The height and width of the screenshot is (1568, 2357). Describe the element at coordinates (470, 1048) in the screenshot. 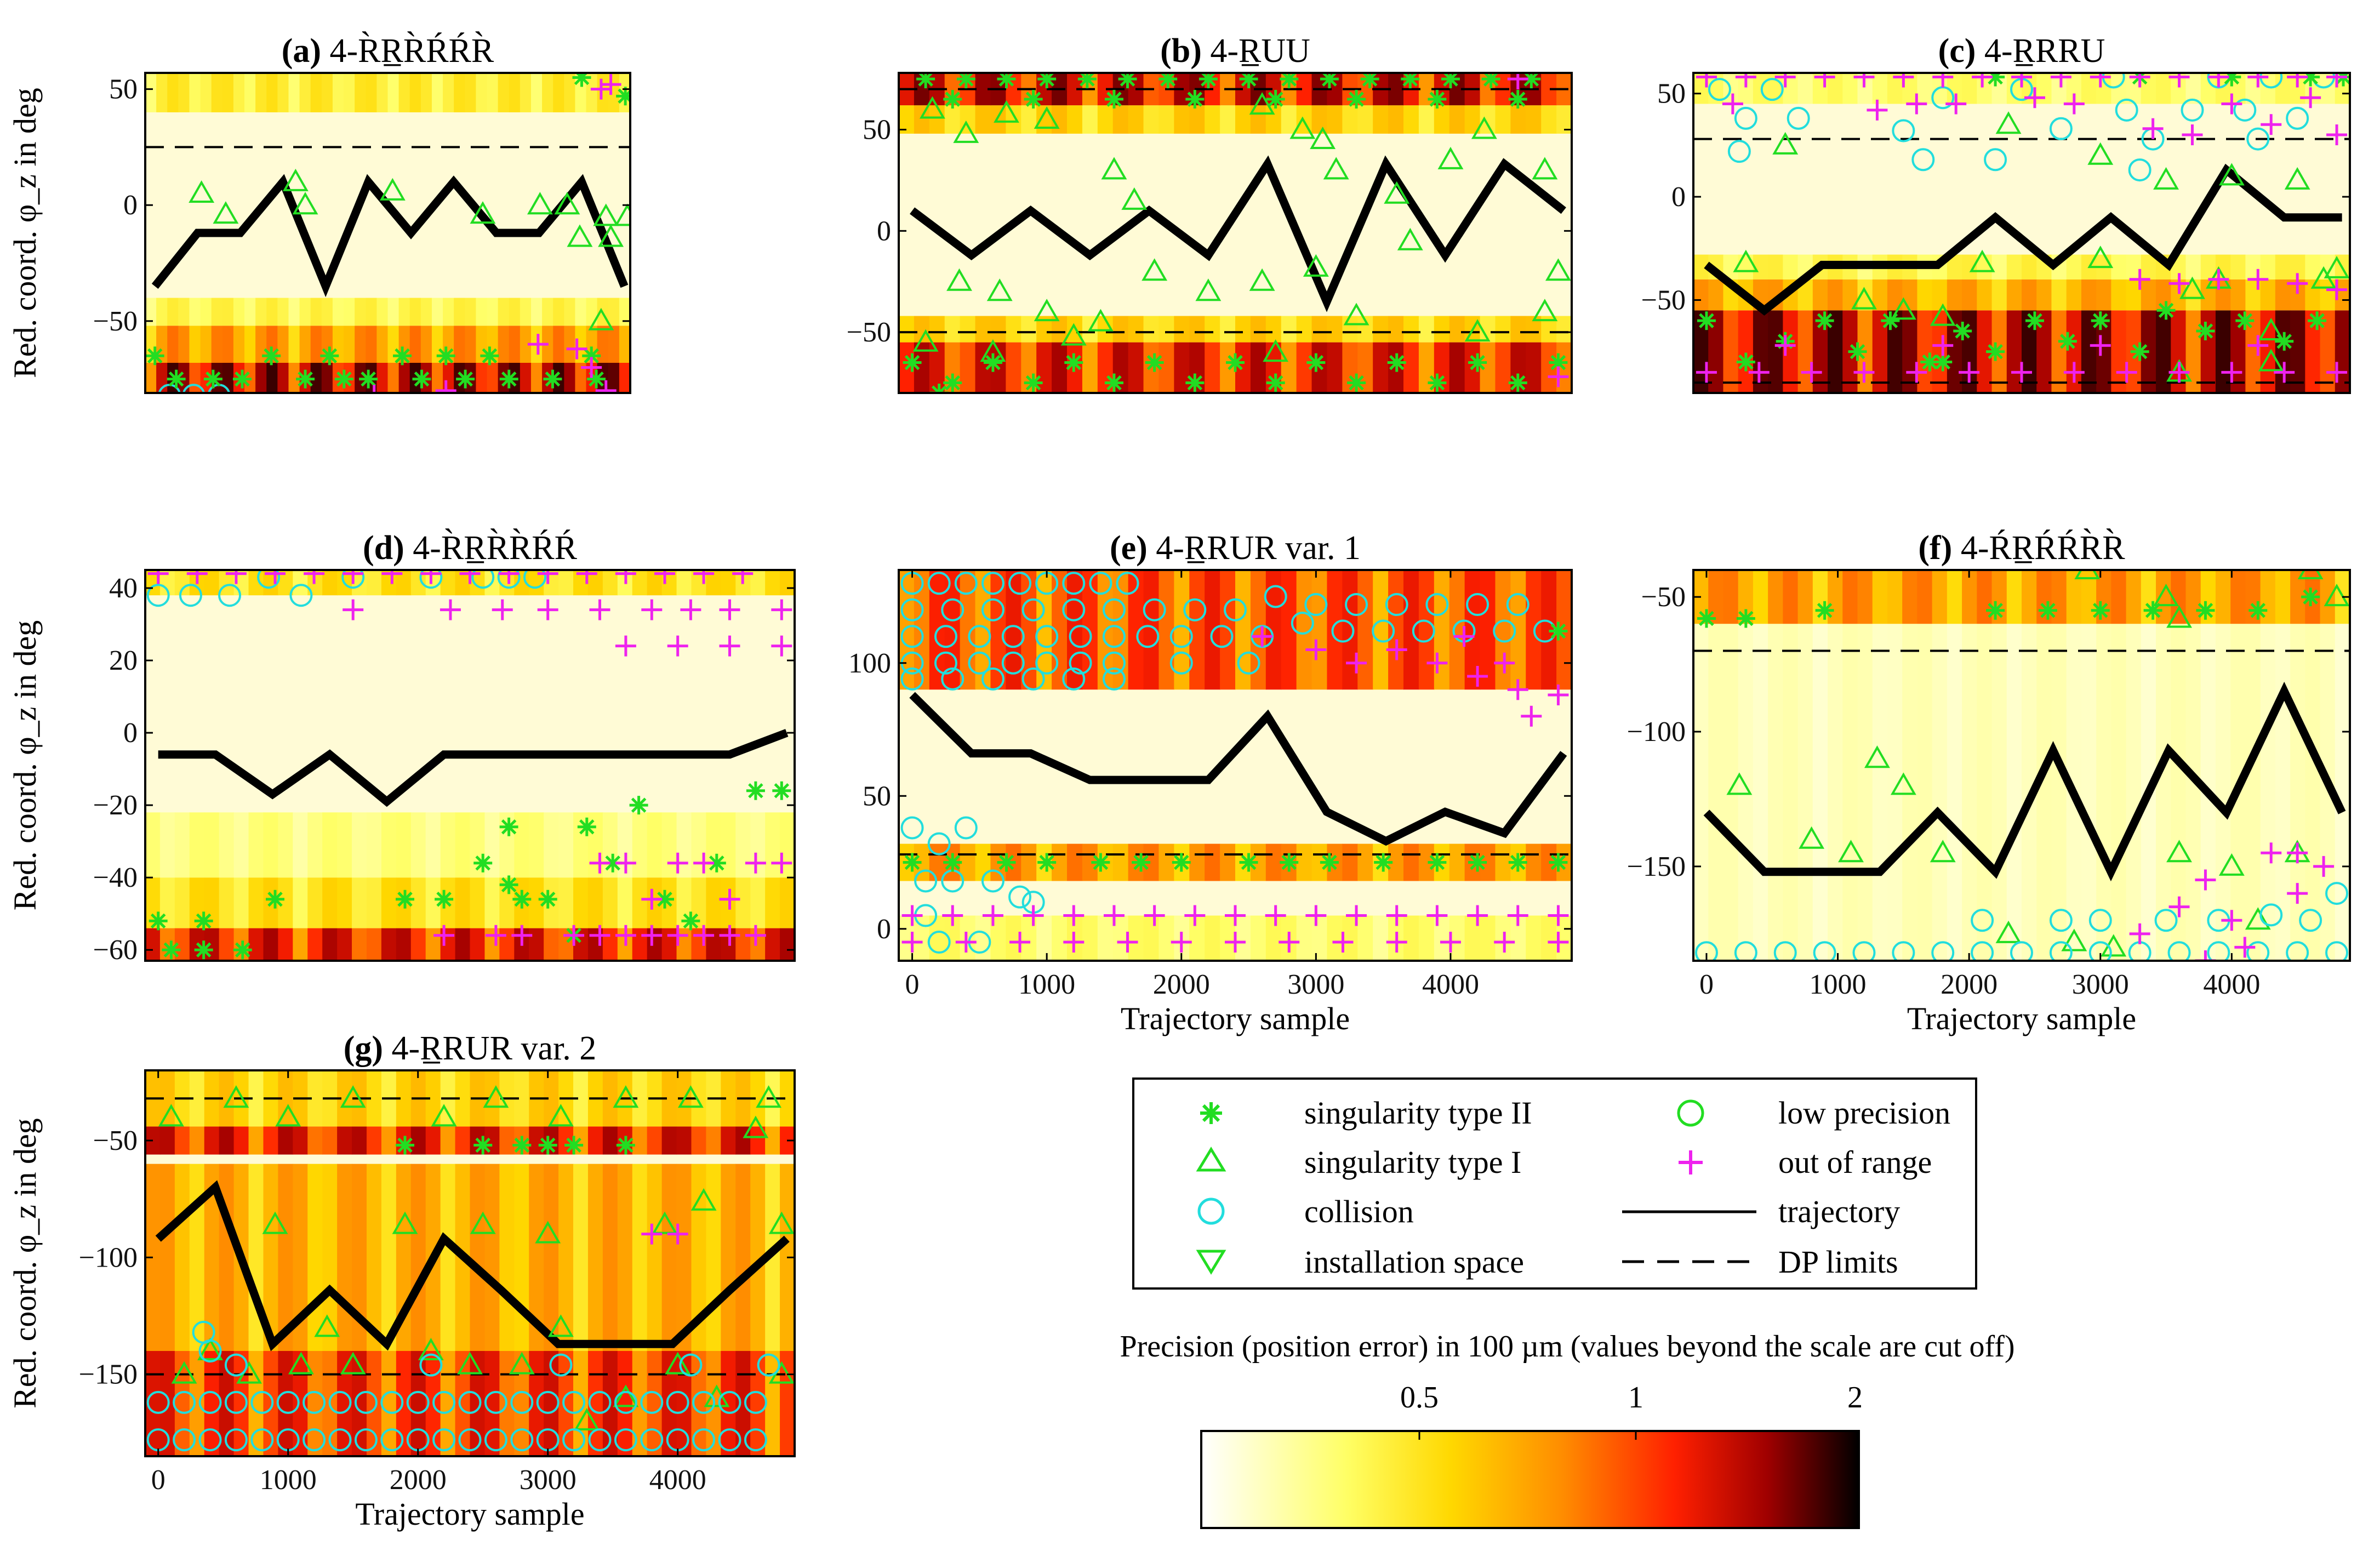

I see `panel-title: (g) 4-R̲RUR var. 2` at that location.